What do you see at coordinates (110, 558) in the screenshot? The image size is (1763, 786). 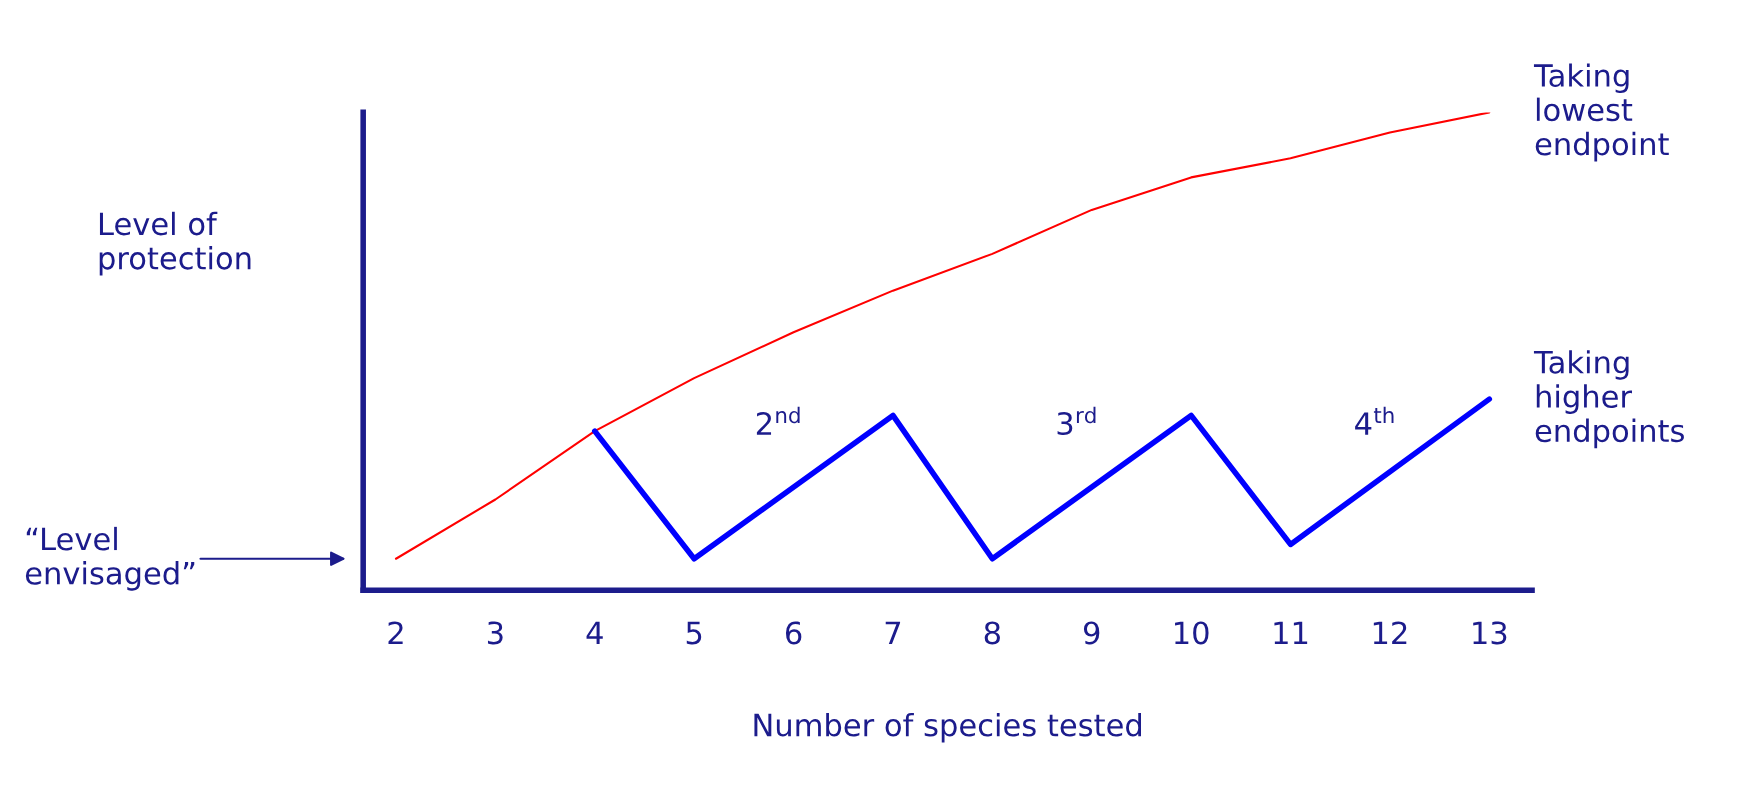 I see `text: “Level envisaged”` at bounding box center [110, 558].